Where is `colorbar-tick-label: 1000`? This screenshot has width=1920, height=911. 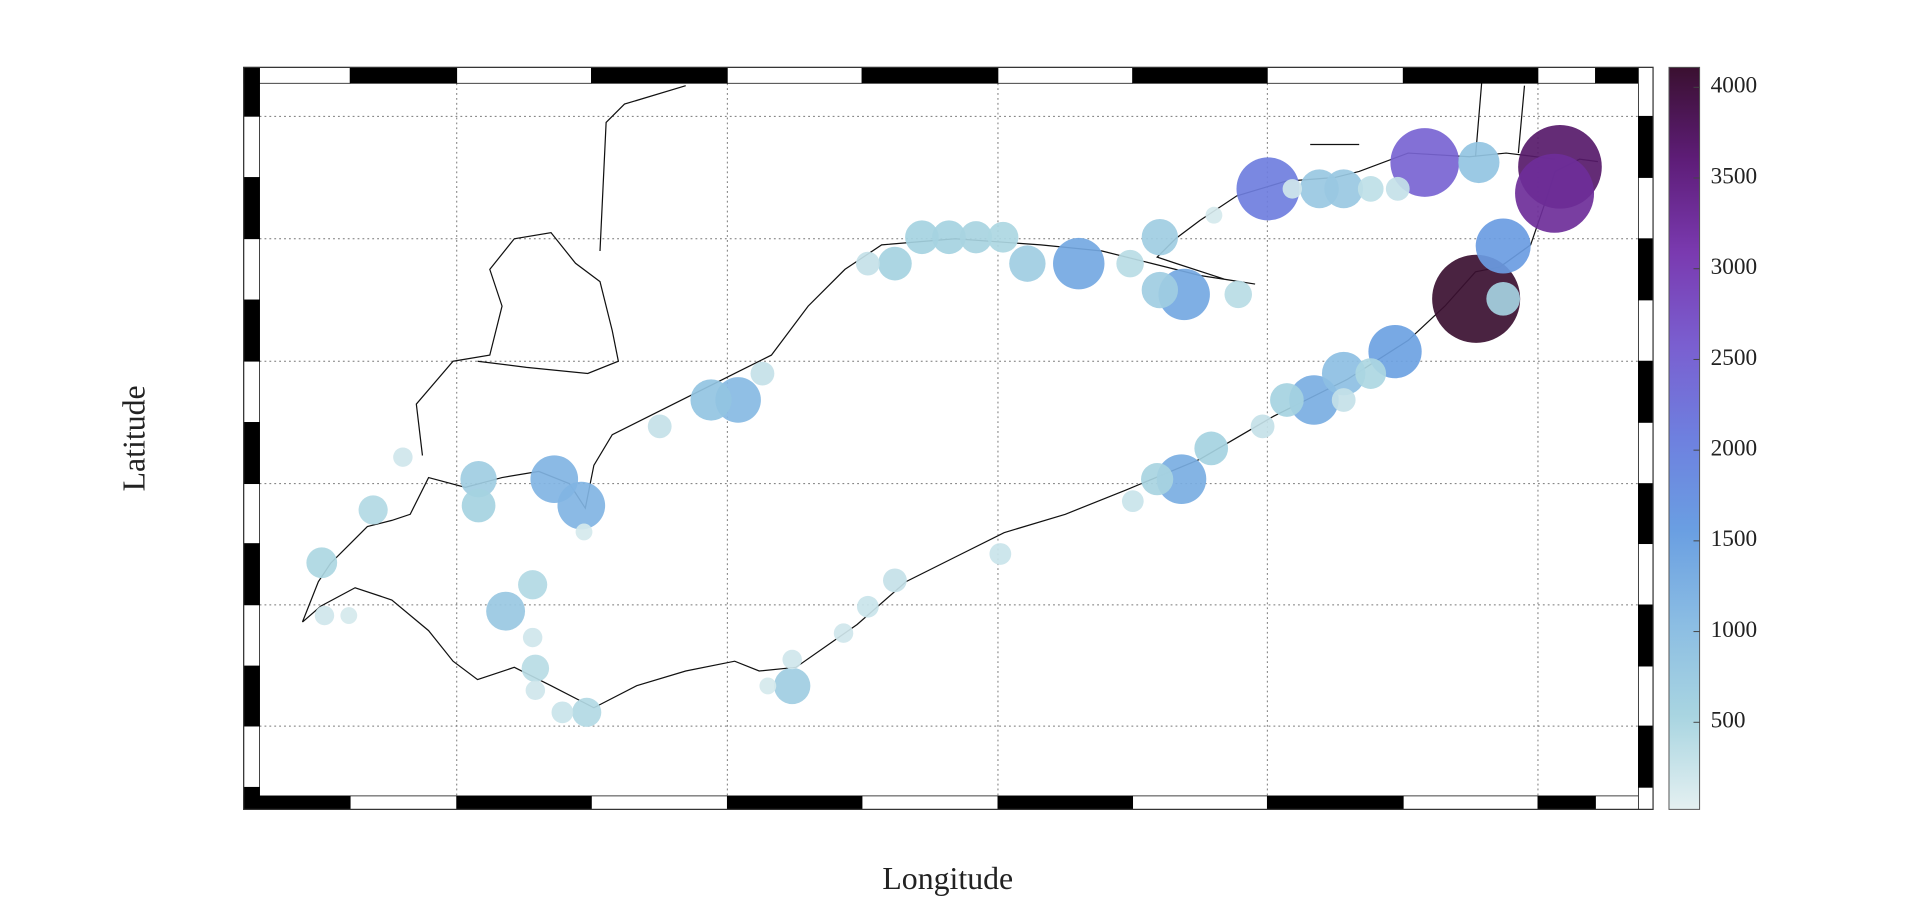
colorbar-tick-label: 1000 is located at coordinates (1734, 630).